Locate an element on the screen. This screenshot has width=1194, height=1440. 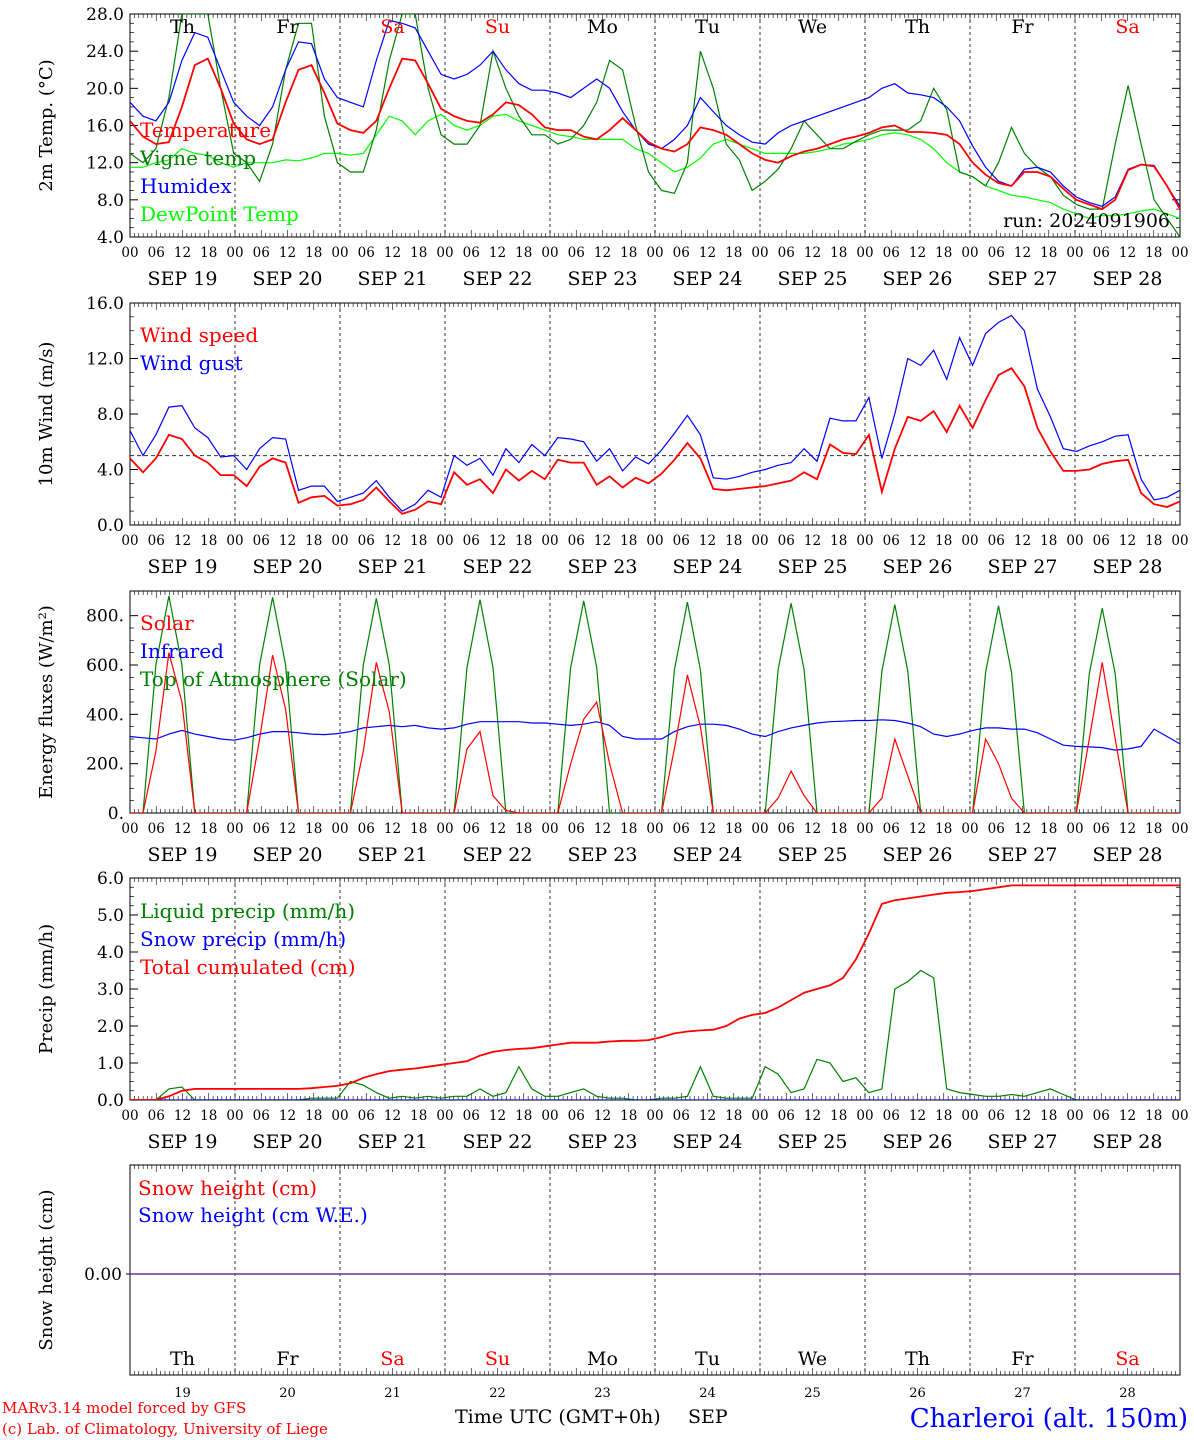
series-line-top-of-atmosphere-solar- is located at coordinates (655, 704).